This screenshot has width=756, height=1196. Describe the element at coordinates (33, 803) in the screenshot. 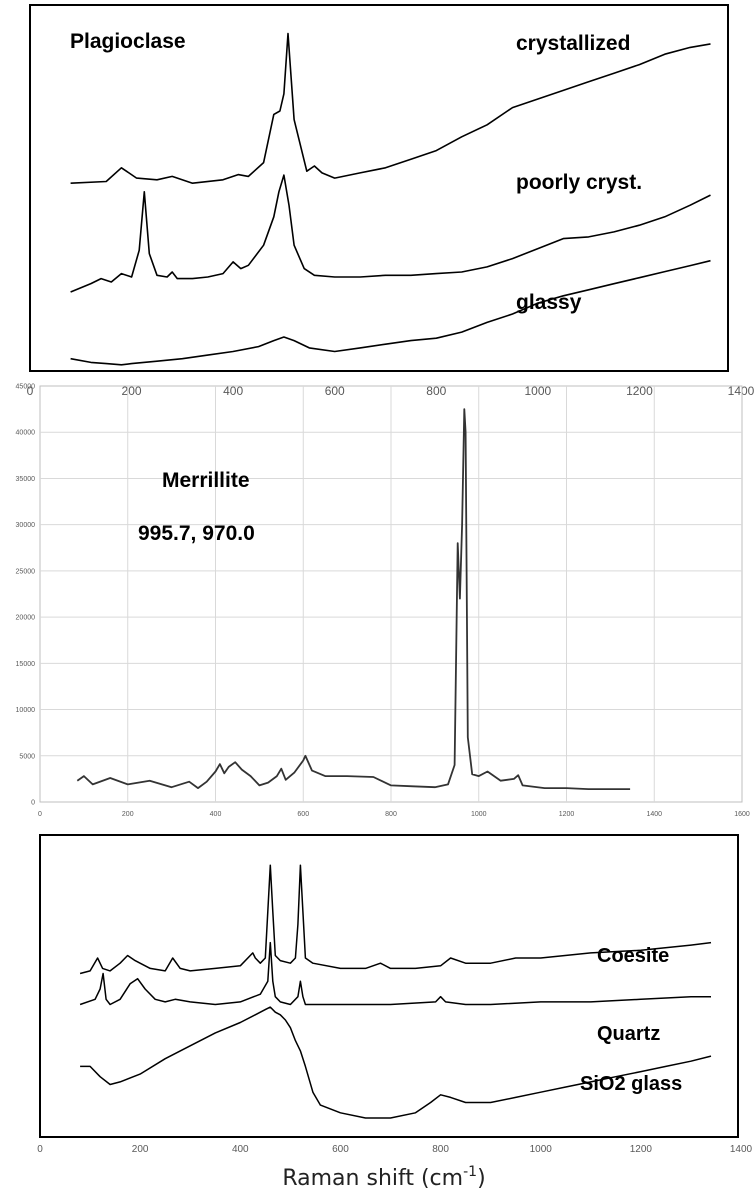

I see `y-tick-label: 0` at that location.